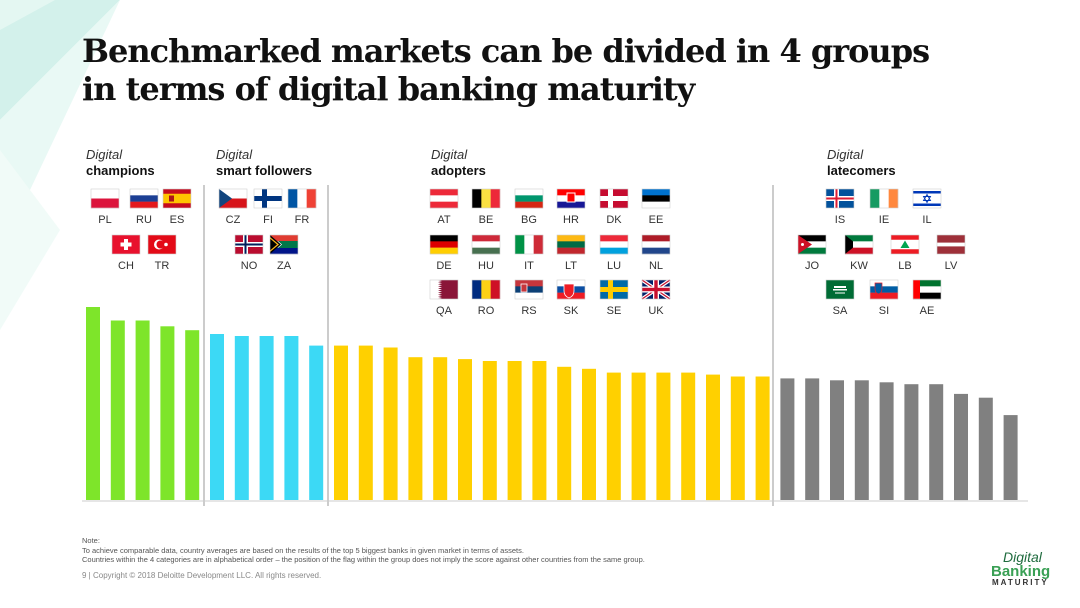 Image resolution: width=1080 pixels, height=608 pixels. I want to click on flag-label: NO, so click(249, 266).